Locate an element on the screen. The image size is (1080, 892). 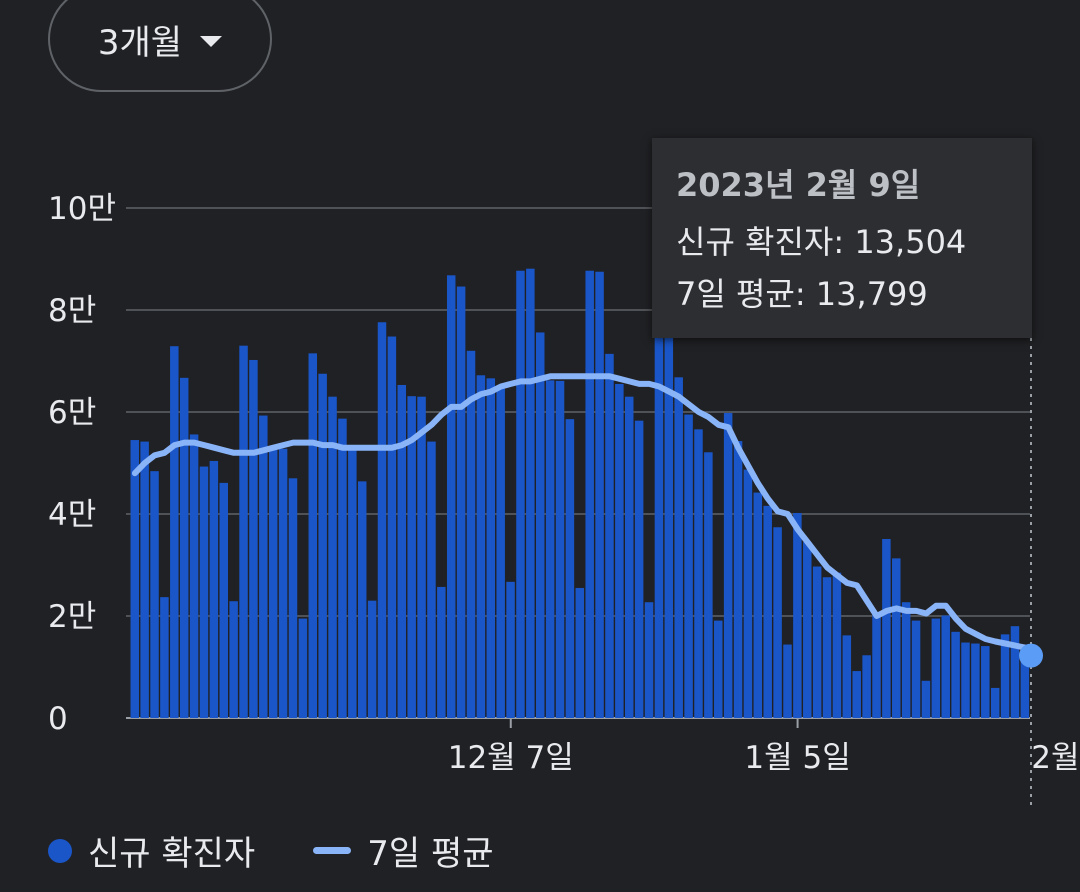
legend-item-average: 7일 평균 is located at coordinates (403, 850).